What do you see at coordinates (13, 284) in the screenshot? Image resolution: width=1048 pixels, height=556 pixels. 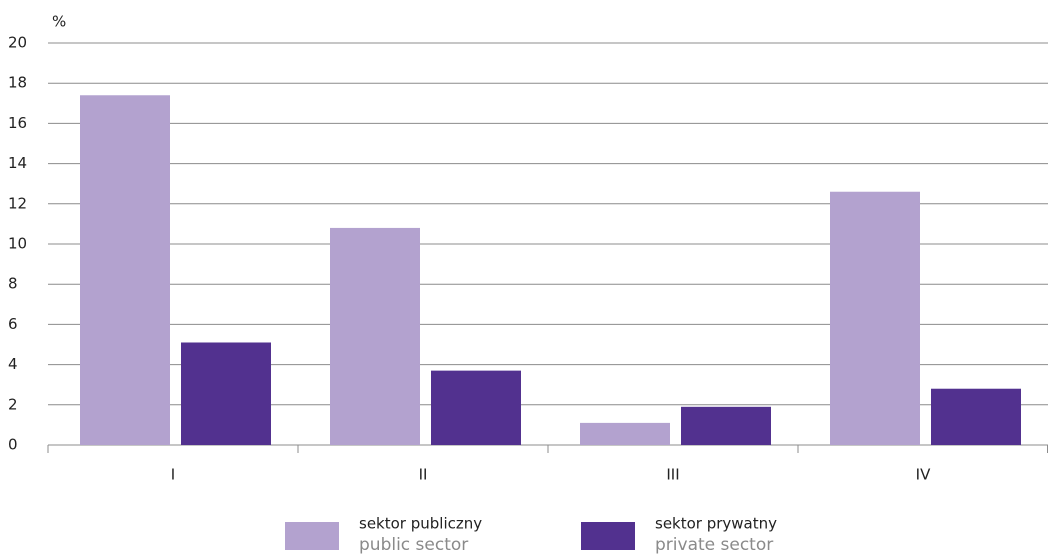 I see `y-tick-label: 8` at bounding box center [13, 284].